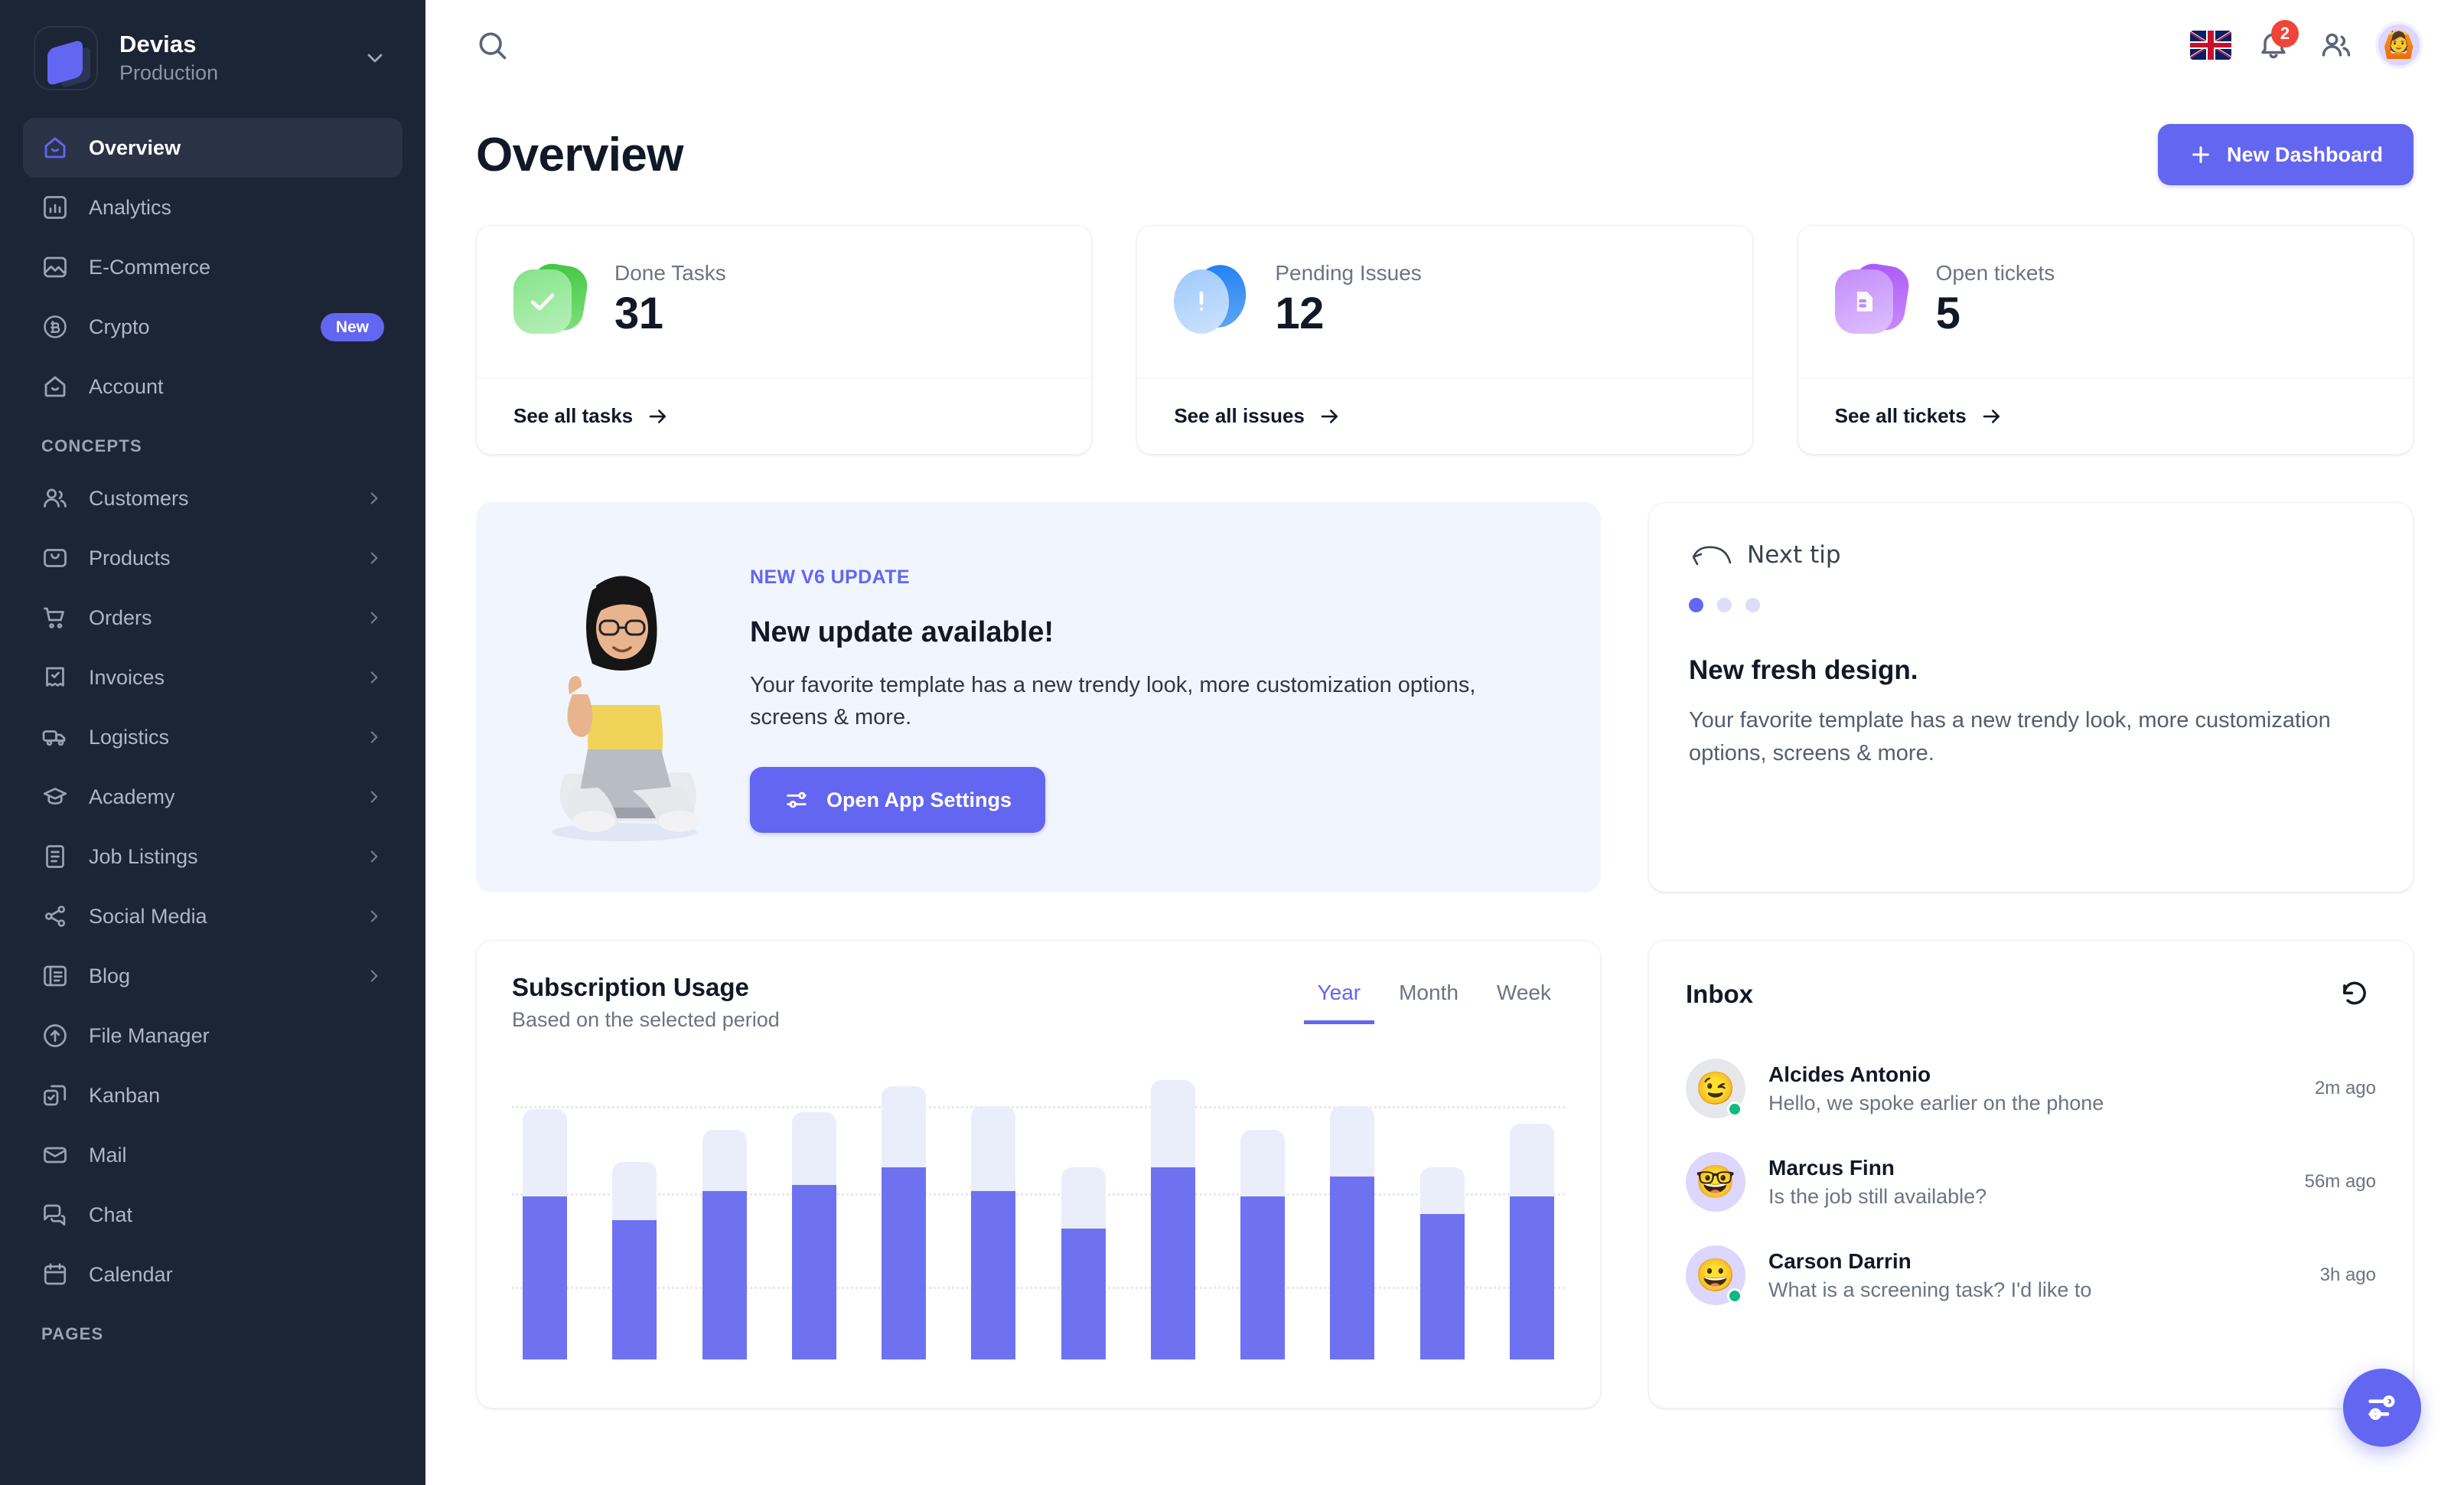 Image resolution: width=2464 pixels, height=1485 pixels. I want to click on sidebar-item-account: Account, so click(213, 386).